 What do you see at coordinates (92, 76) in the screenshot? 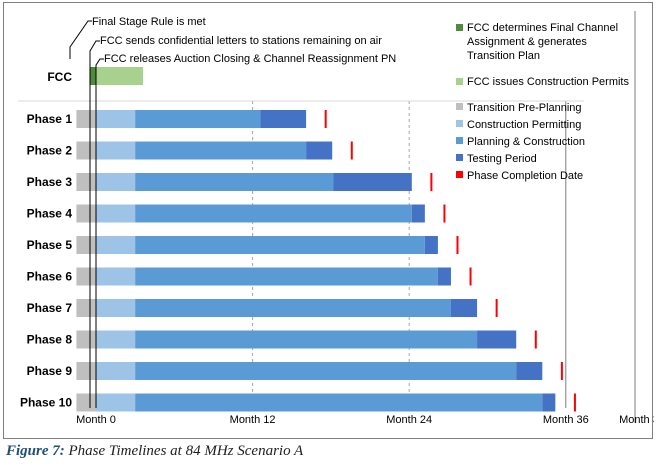
I see `fcc-final-assignment-bar` at bounding box center [92, 76].